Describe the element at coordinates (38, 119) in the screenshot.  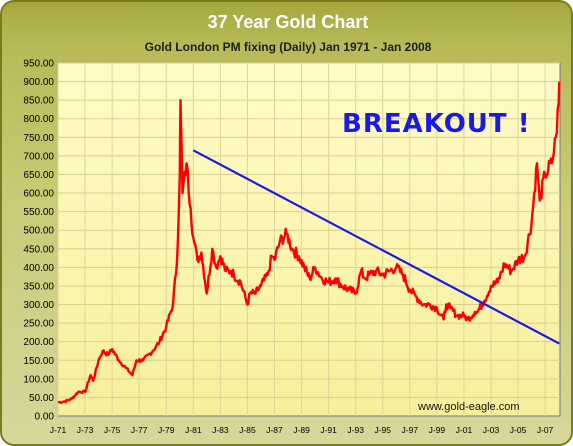
I see `y-tick-label: 800.00` at that location.